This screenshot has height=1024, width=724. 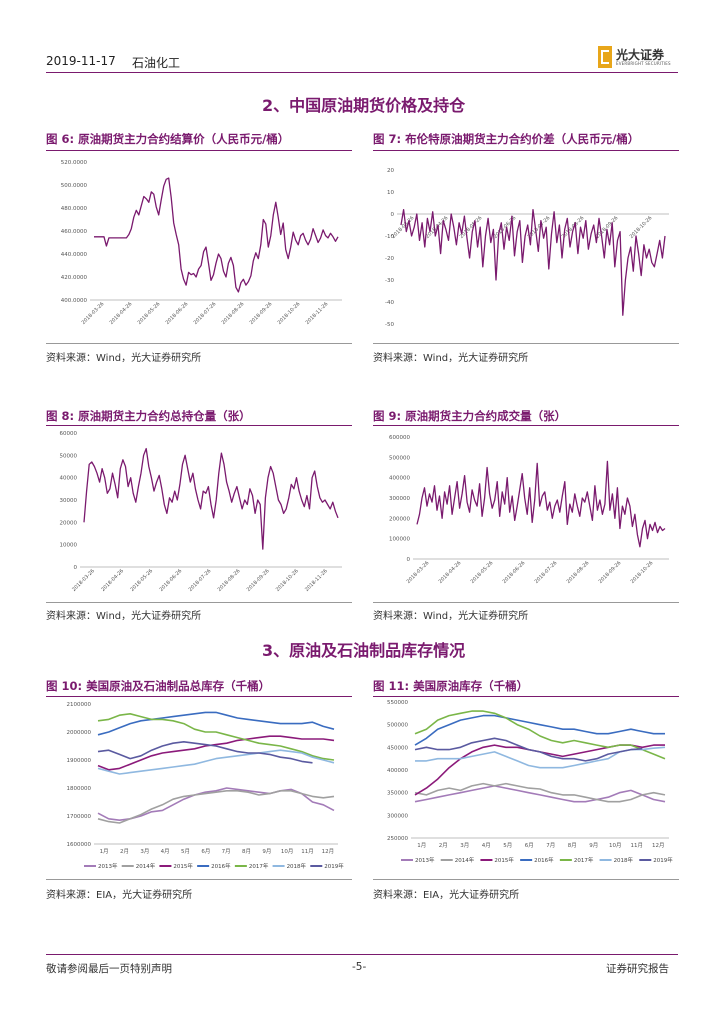 I want to click on fig9-ytick-label: 500000, so click(x=399, y=458).